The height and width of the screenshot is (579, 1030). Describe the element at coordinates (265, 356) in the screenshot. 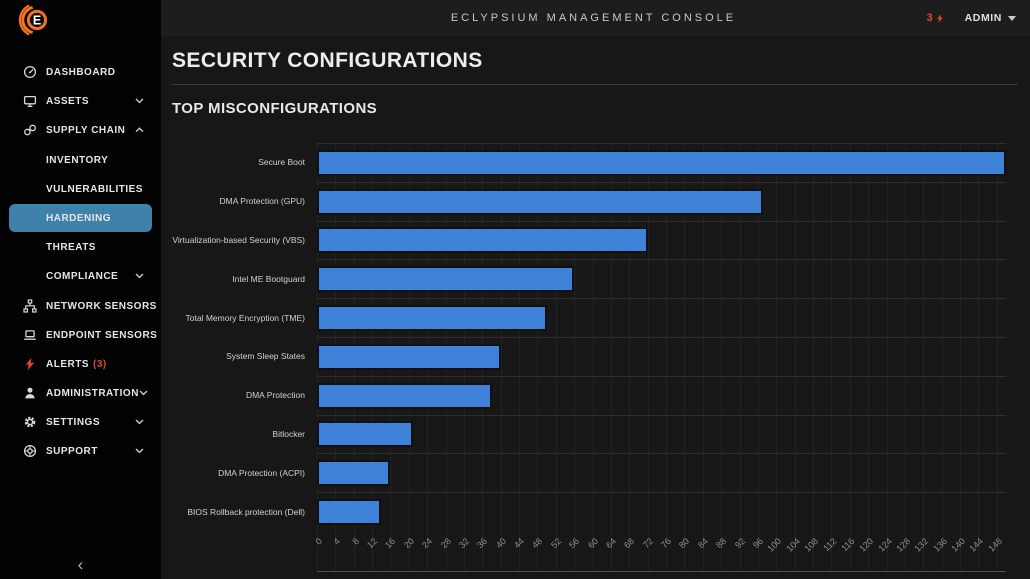

I see `category-label: System Sleep States` at that location.